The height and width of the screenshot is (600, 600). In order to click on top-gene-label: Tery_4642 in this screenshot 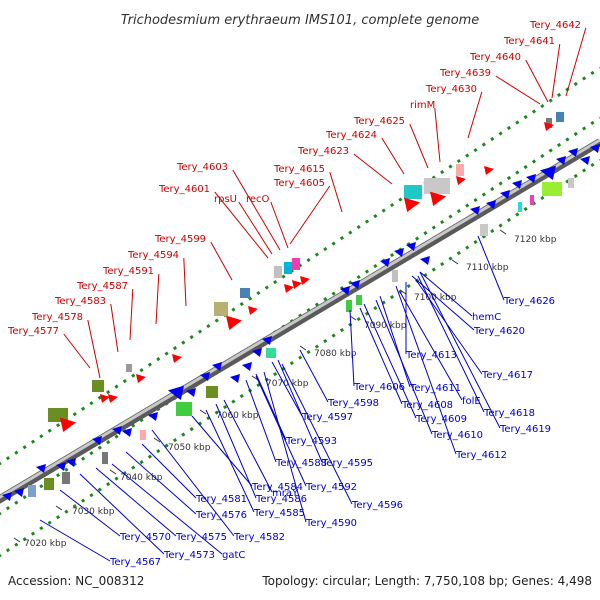, I will do `click(555, 25)`.